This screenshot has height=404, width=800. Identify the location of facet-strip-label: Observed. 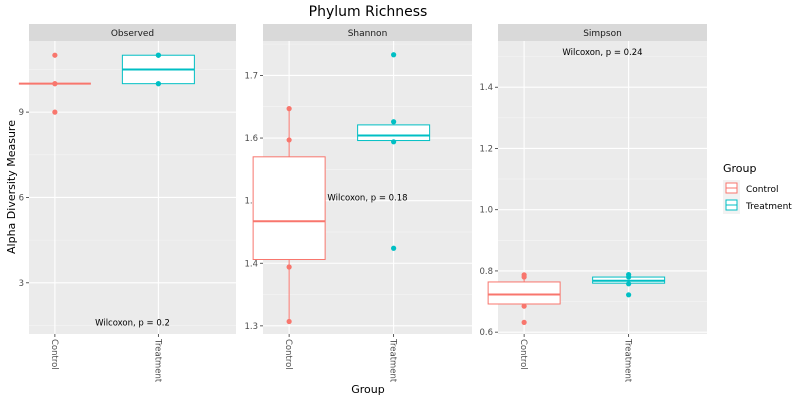
(132, 34).